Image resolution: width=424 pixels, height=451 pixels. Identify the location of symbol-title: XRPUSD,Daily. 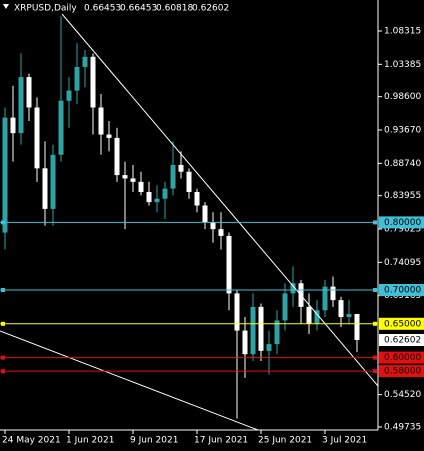
(45, 9).